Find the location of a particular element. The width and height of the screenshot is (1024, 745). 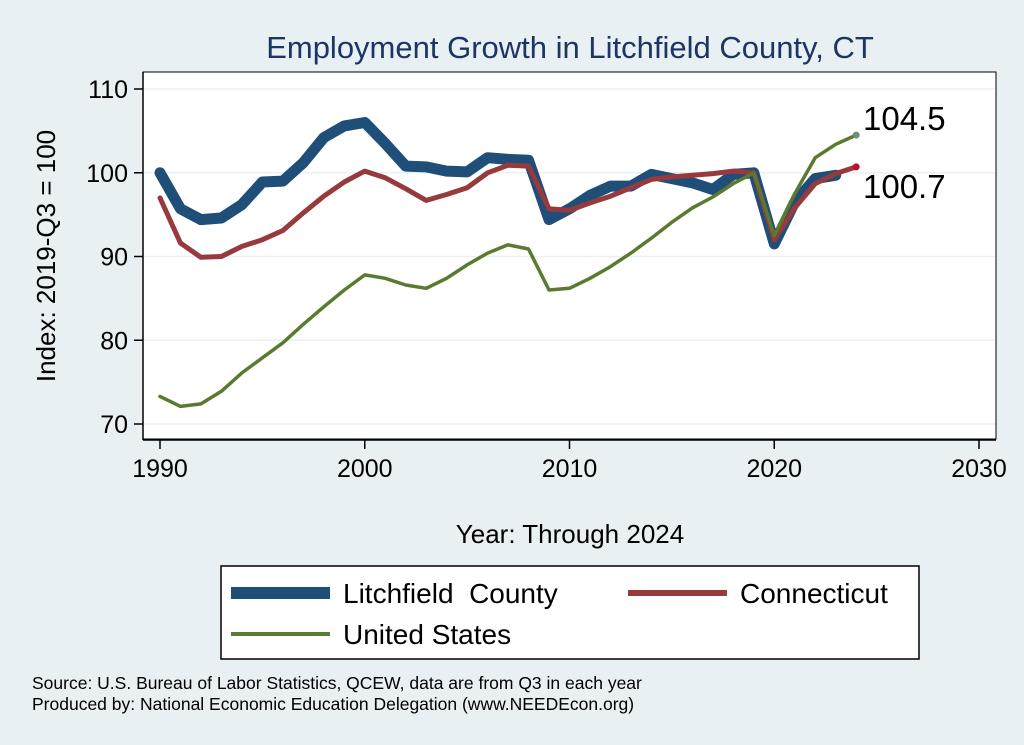

y-tick-label: 80 is located at coordinates (114, 341).